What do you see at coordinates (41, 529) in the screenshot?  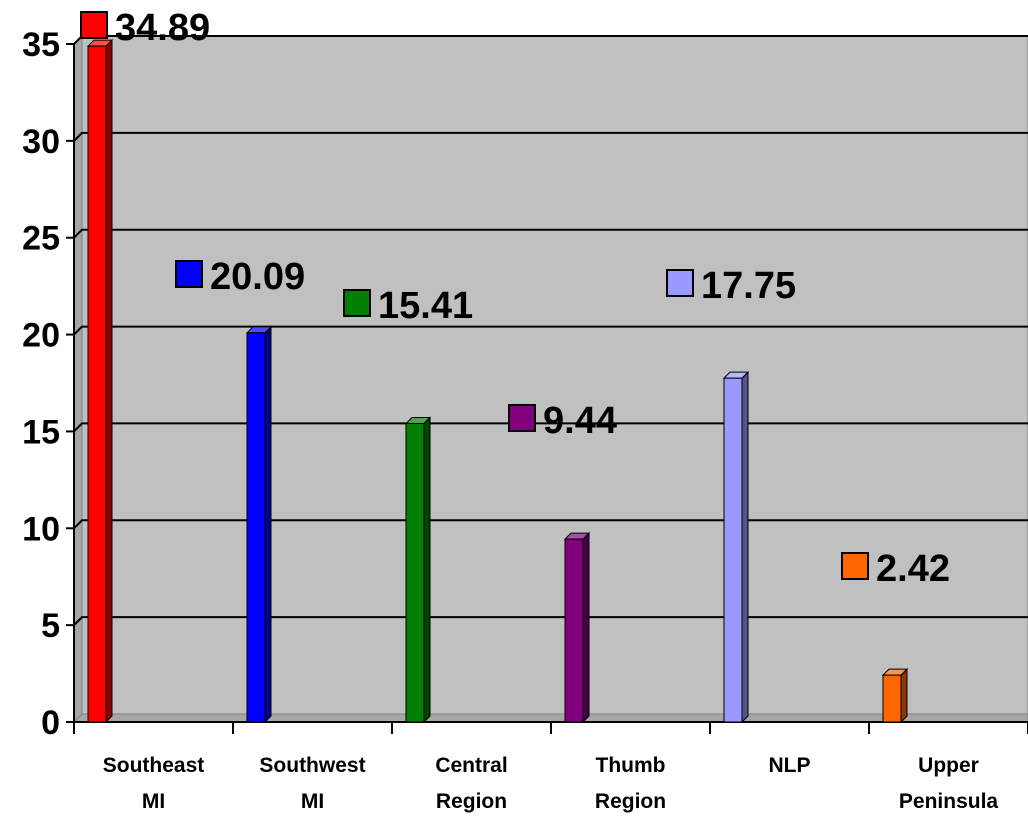 I see `y-tick-label: 10` at bounding box center [41, 529].